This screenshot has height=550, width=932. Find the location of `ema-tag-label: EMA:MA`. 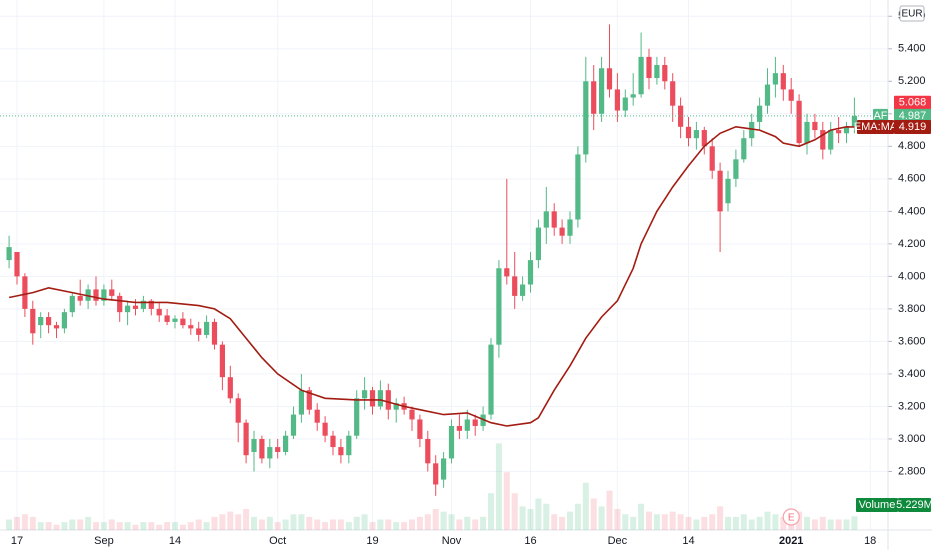

ema-tag-label: EMA:MA is located at coordinates (876, 127).